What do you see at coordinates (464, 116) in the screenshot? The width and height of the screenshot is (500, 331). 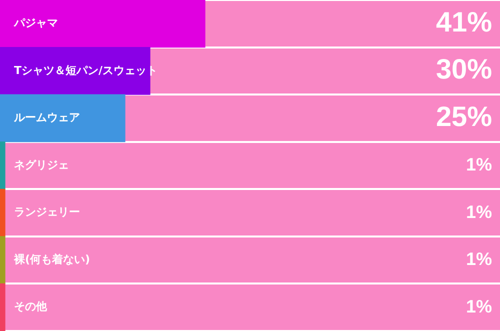 I see `data-label: 25%` at bounding box center [464, 116].